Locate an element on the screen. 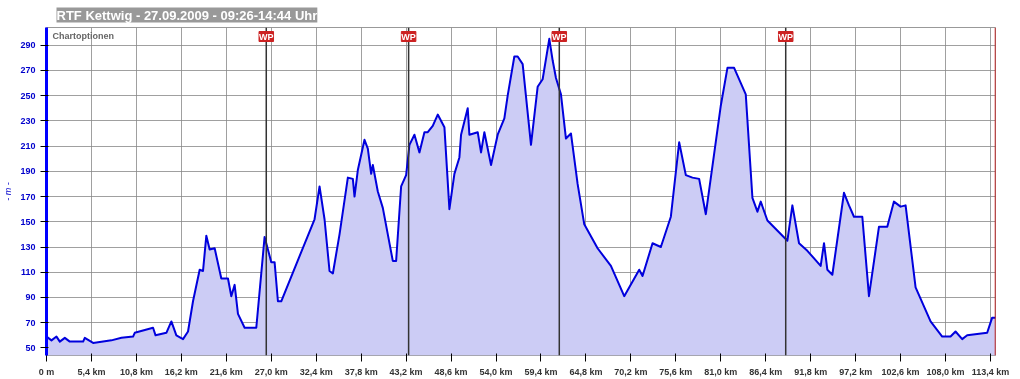  x-tick-label: 37,8 km is located at coordinates (361, 371).